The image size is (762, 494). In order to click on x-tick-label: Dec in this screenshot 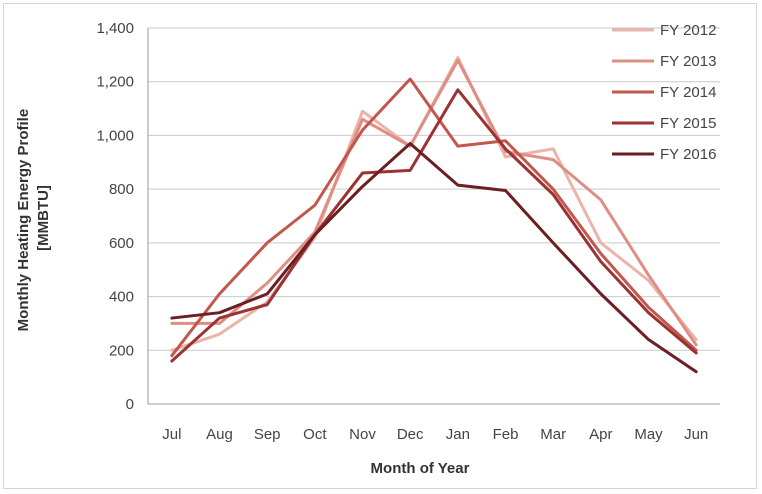, I will do `click(410, 434)`.